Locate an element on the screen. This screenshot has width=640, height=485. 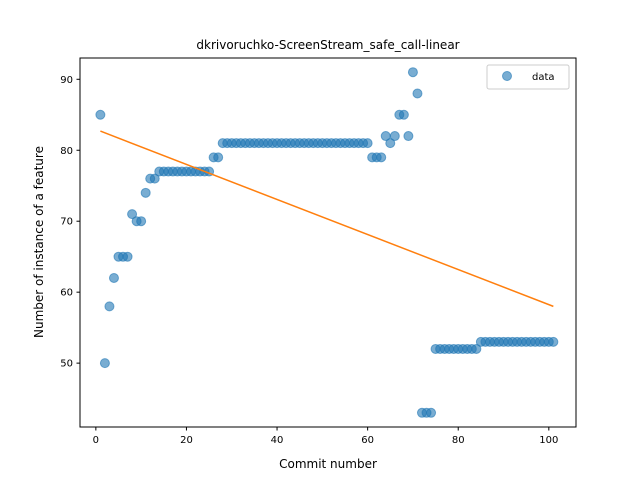
x-tick-label: 40 is located at coordinates (277, 440).